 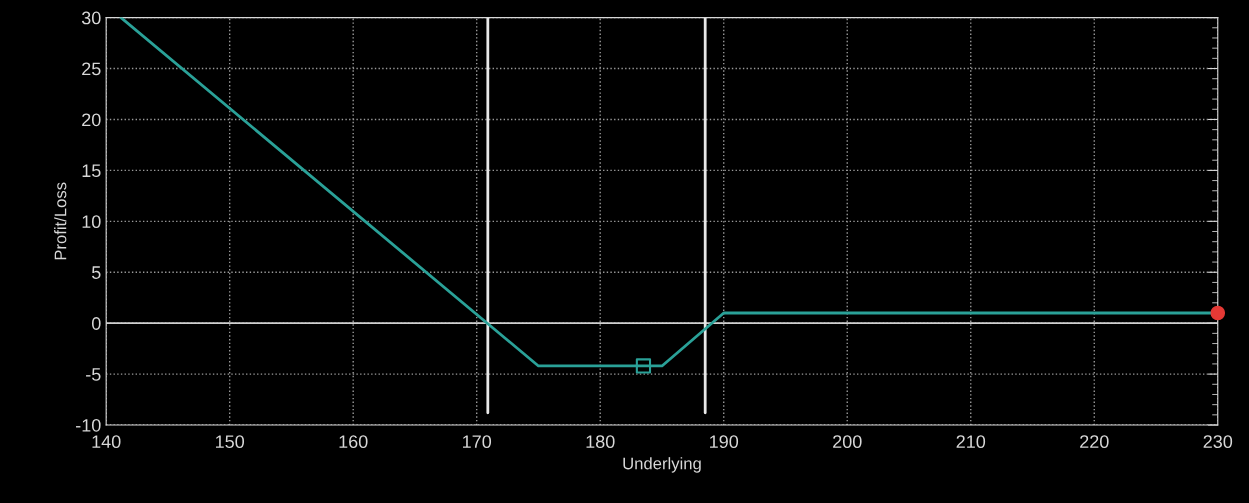 I want to click on y-tick-label: 20, so click(x=91, y=120).